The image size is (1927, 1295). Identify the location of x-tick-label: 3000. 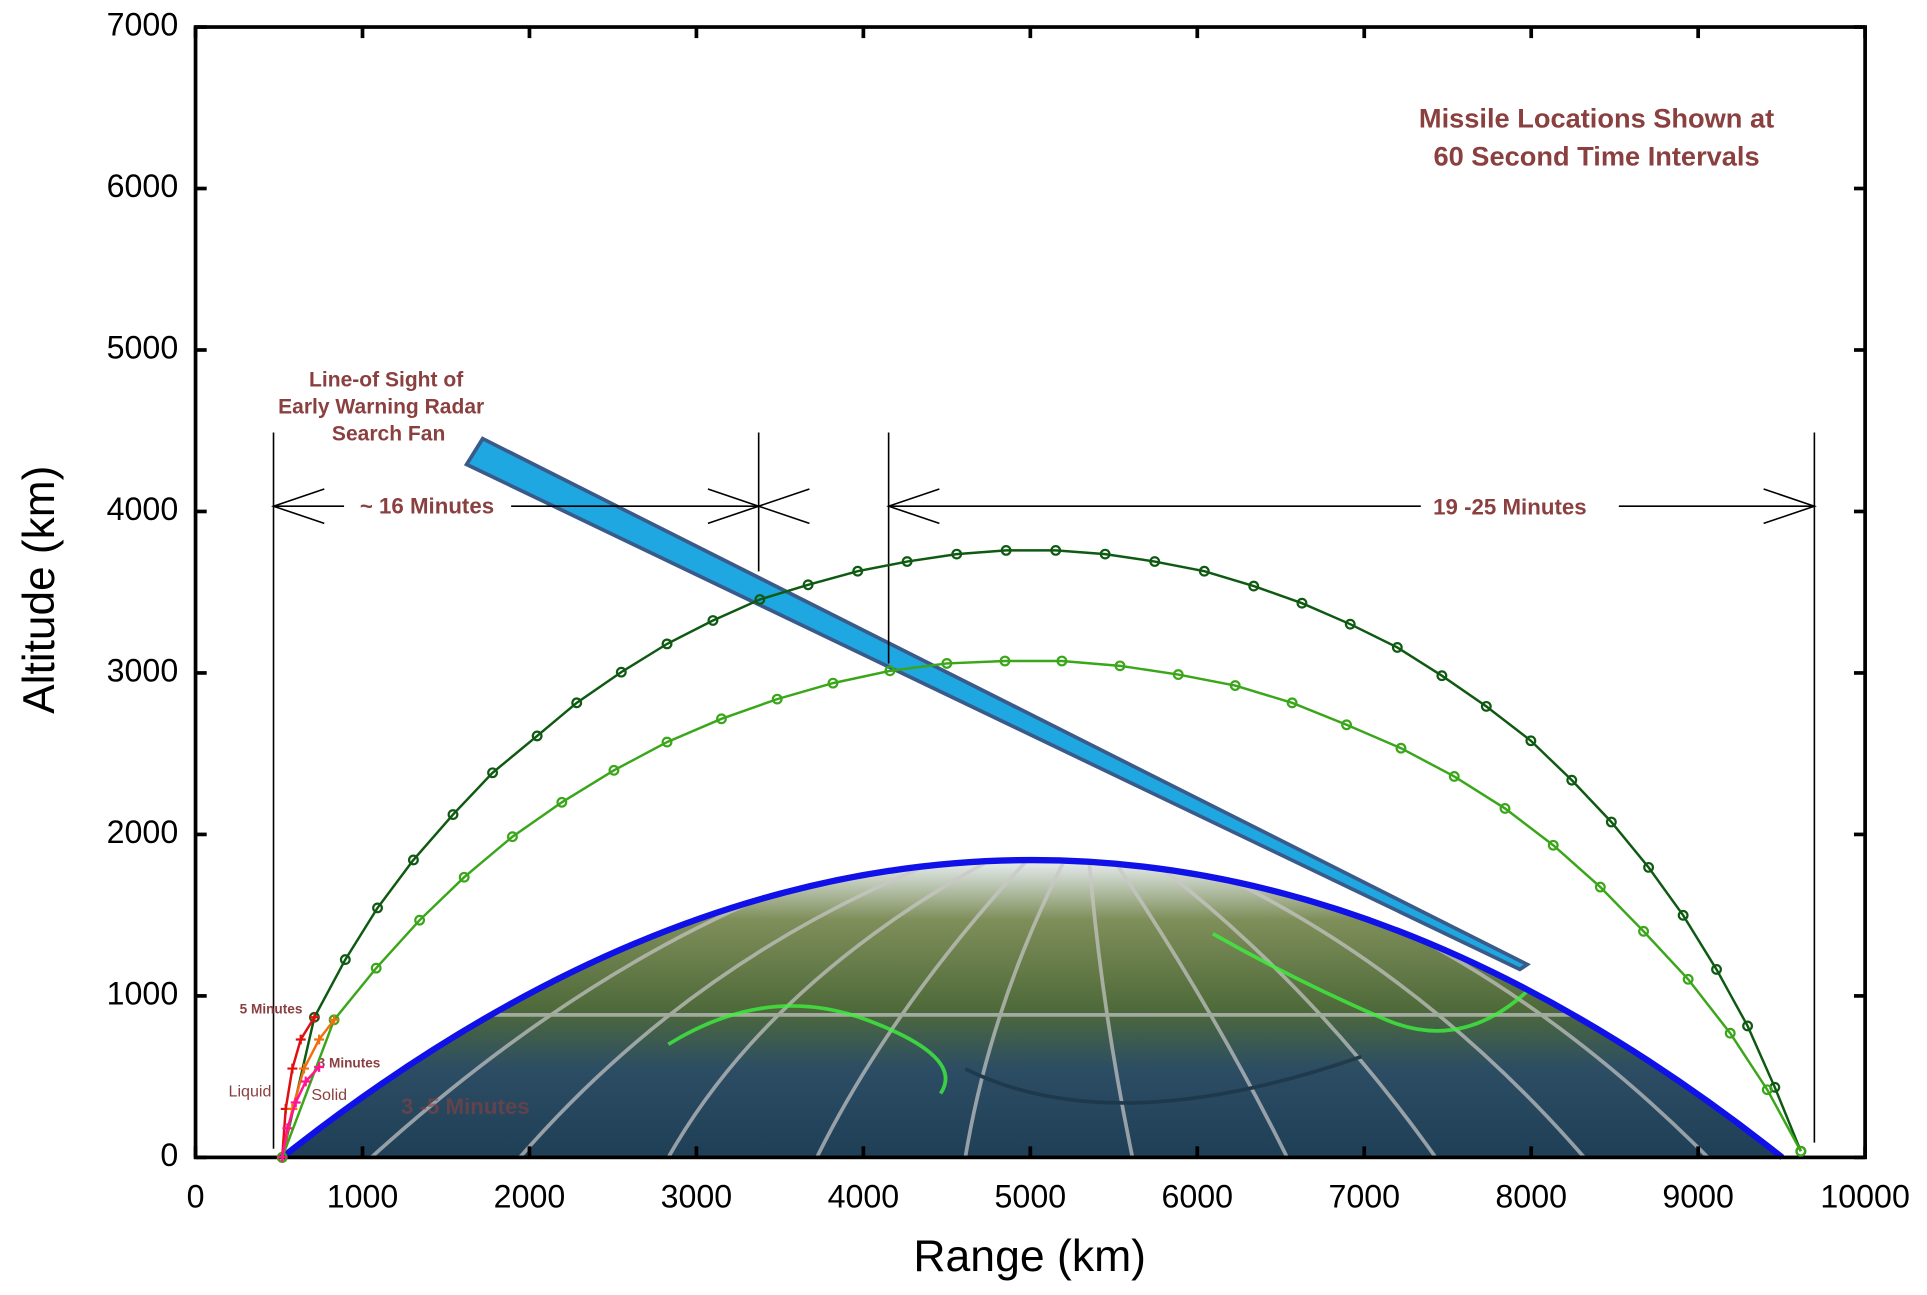
(697, 1197).